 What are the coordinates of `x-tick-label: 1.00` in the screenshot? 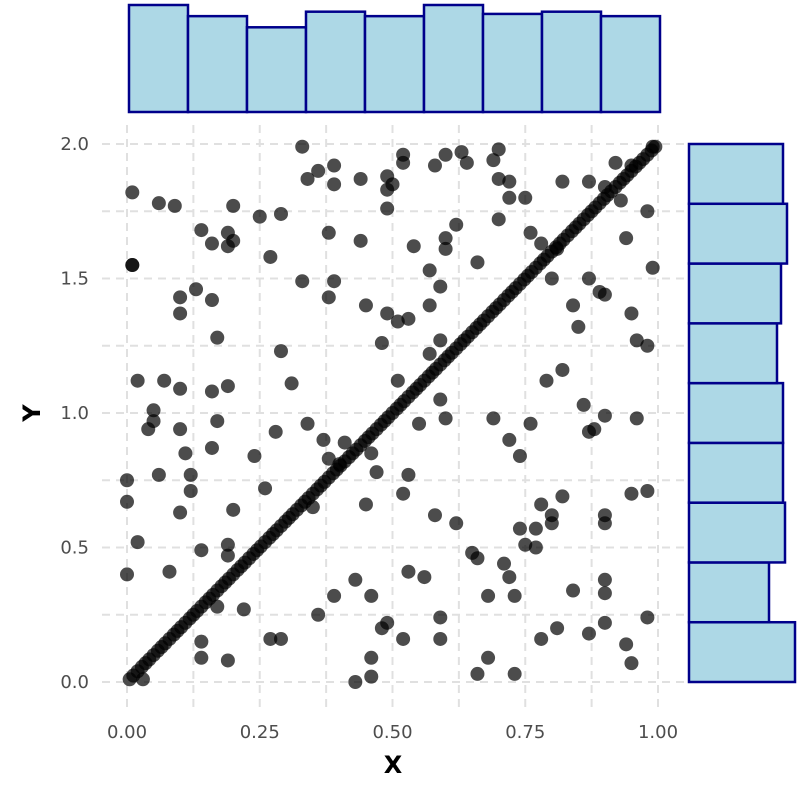 It's located at (658, 732).